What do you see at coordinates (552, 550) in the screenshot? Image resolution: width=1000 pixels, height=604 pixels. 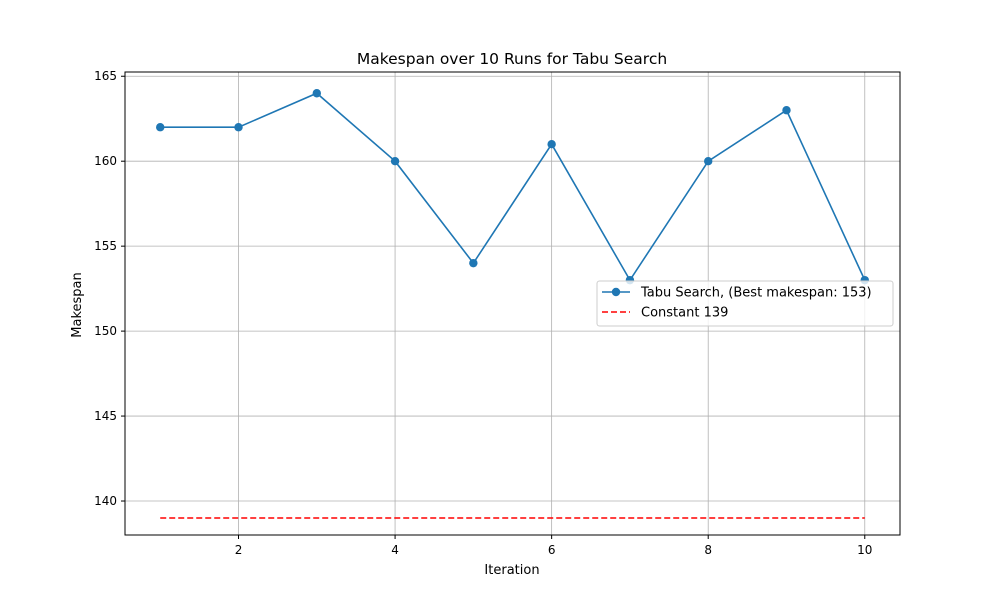 I see `x-tick-label: 6` at bounding box center [552, 550].